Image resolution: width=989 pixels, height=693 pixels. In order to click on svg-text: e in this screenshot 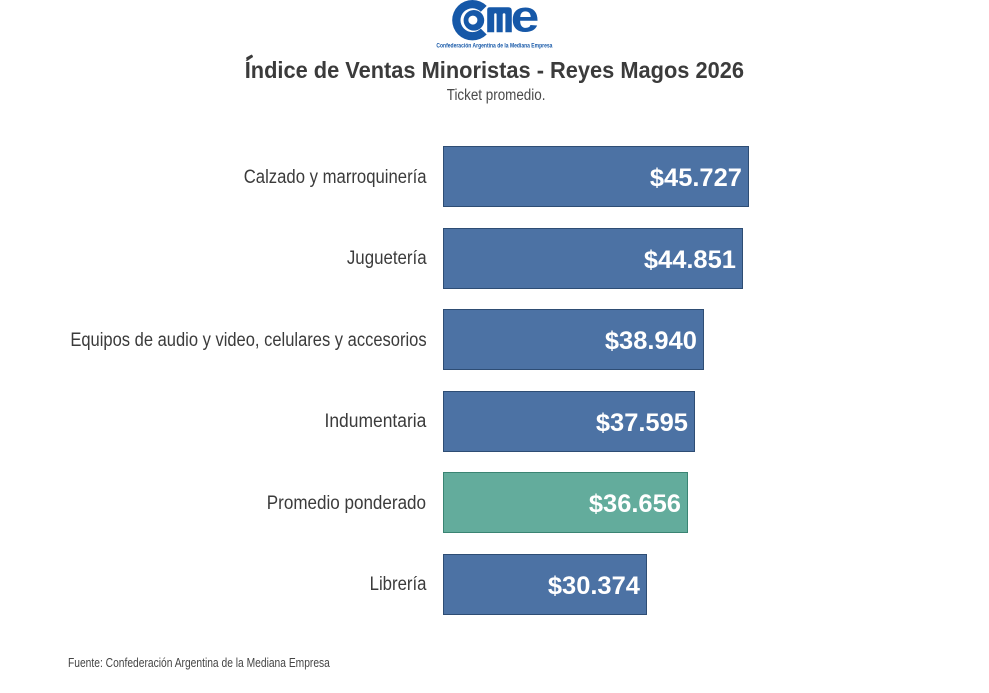, I will do `click(525, 21)`.